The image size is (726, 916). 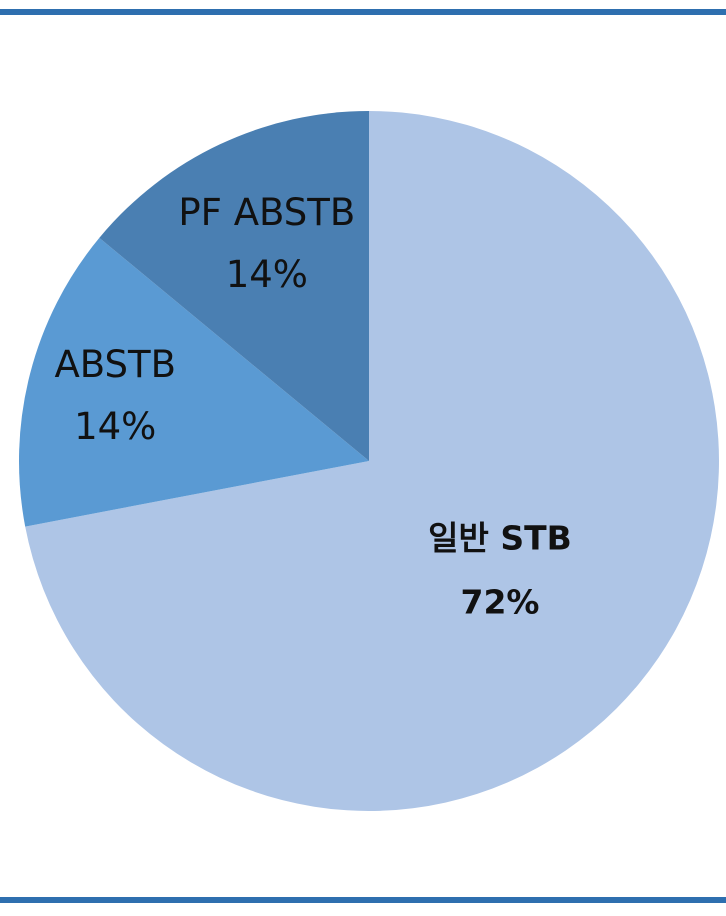 What do you see at coordinates (499, 601) in the screenshot?
I see `slice-percent-general-stb: 72%` at bounding box center [499, 601].